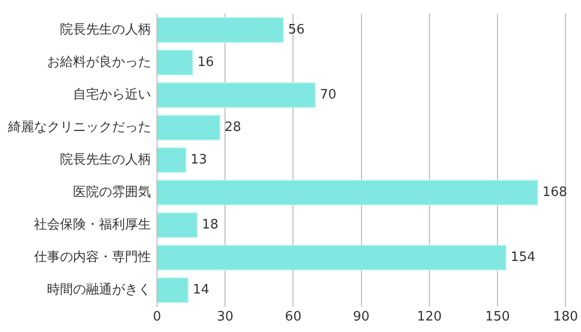  What do you see at coordinates (555, 192) in the screenshot?
I see `data-label: 168` at bounding box center [555, 192].